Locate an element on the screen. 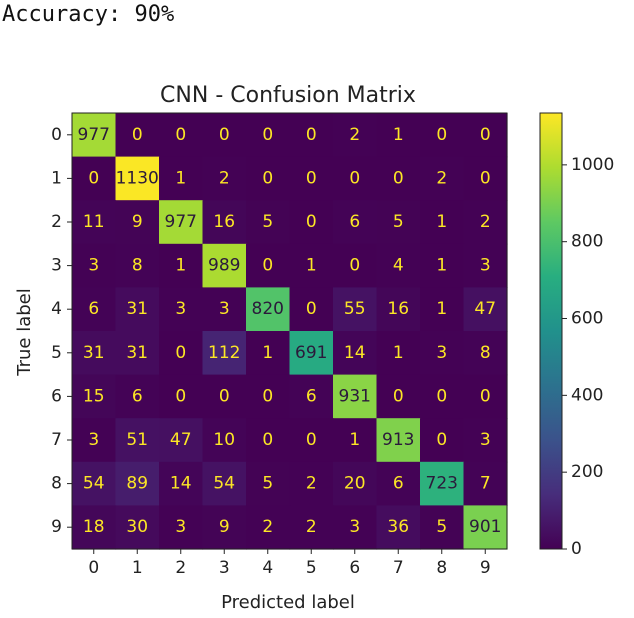 Image resolution: width=634 pixels, height=618 pixels. matrix-cell-value: 47 is located at coordinates (485, 309).